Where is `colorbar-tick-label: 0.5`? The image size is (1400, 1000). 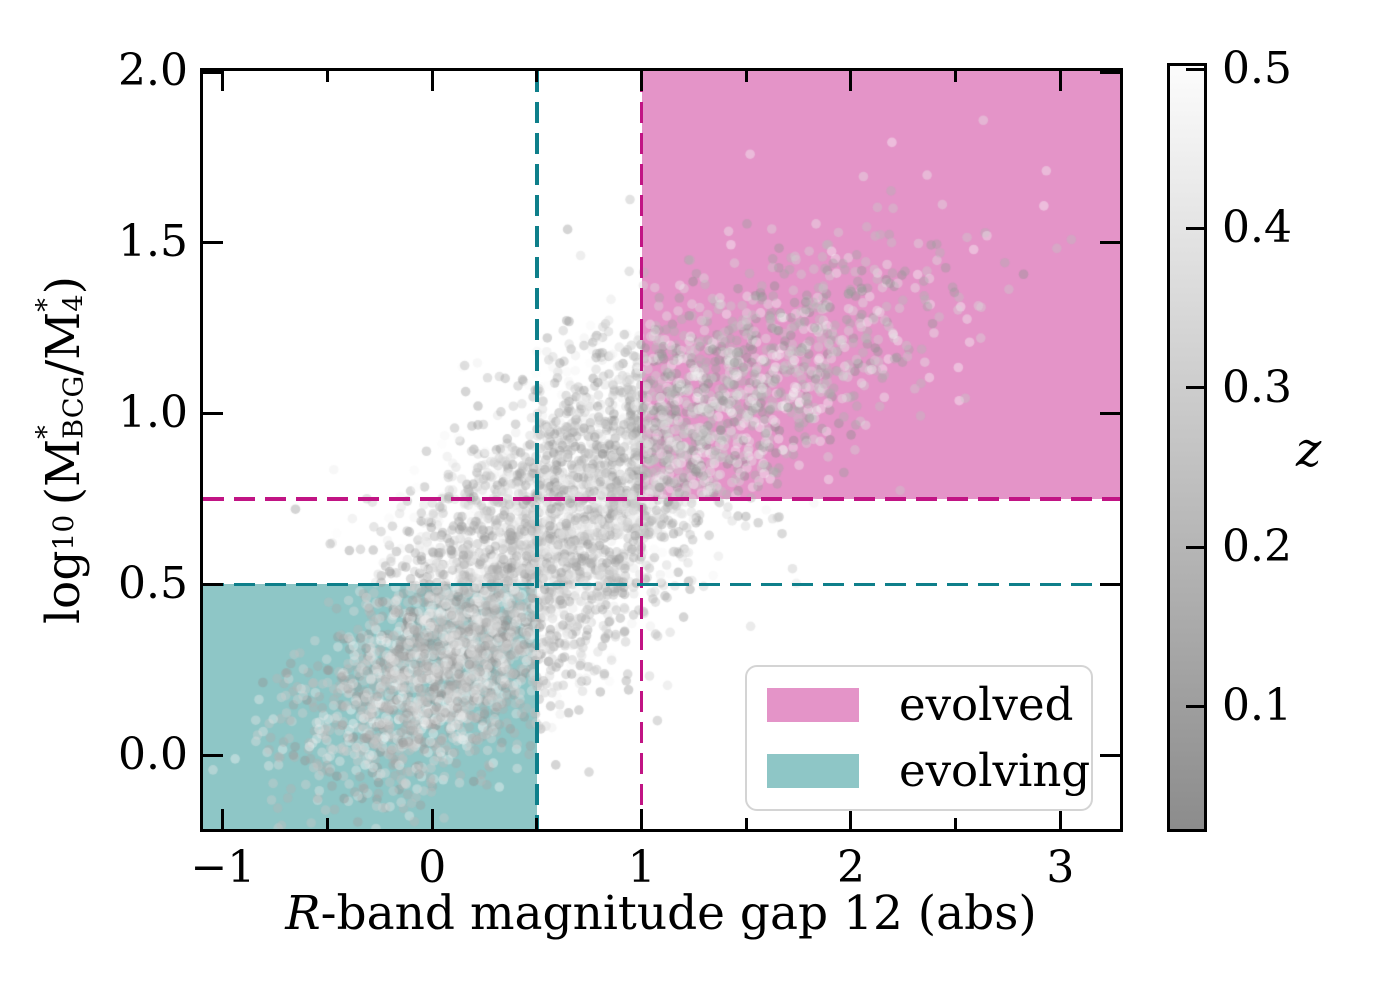
colorbar-tick-label: 0.5 is located at coordinates (1257, 69).